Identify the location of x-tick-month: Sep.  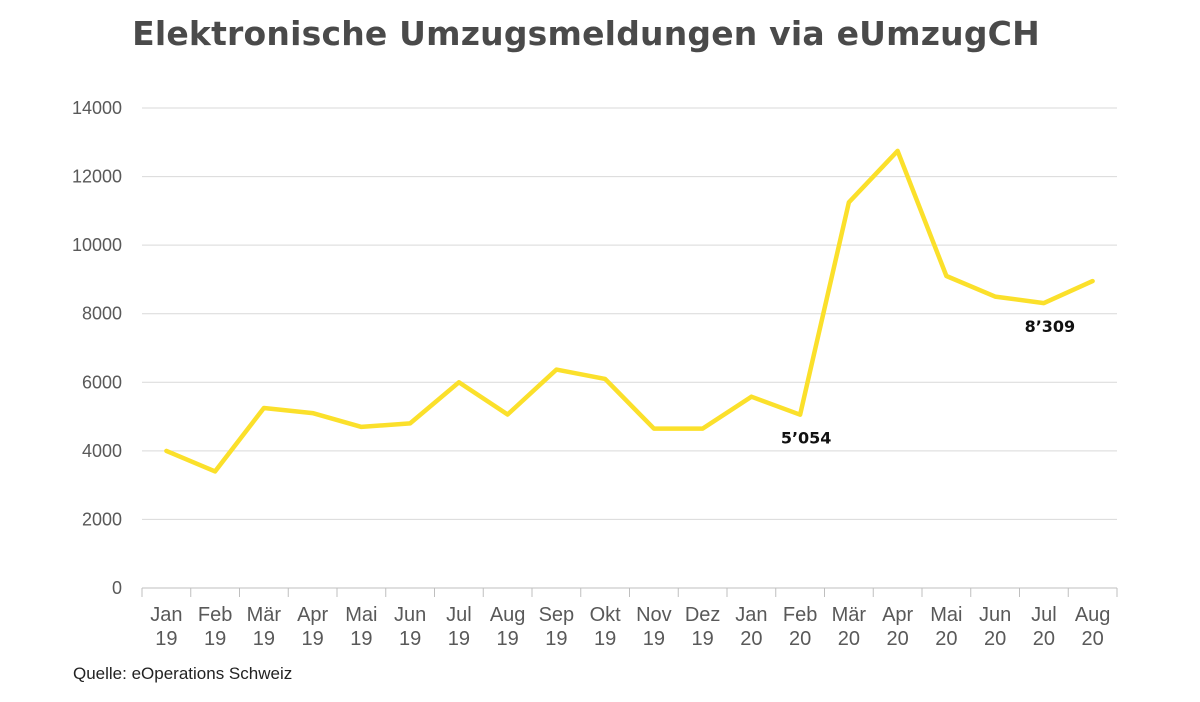
(557, 615).